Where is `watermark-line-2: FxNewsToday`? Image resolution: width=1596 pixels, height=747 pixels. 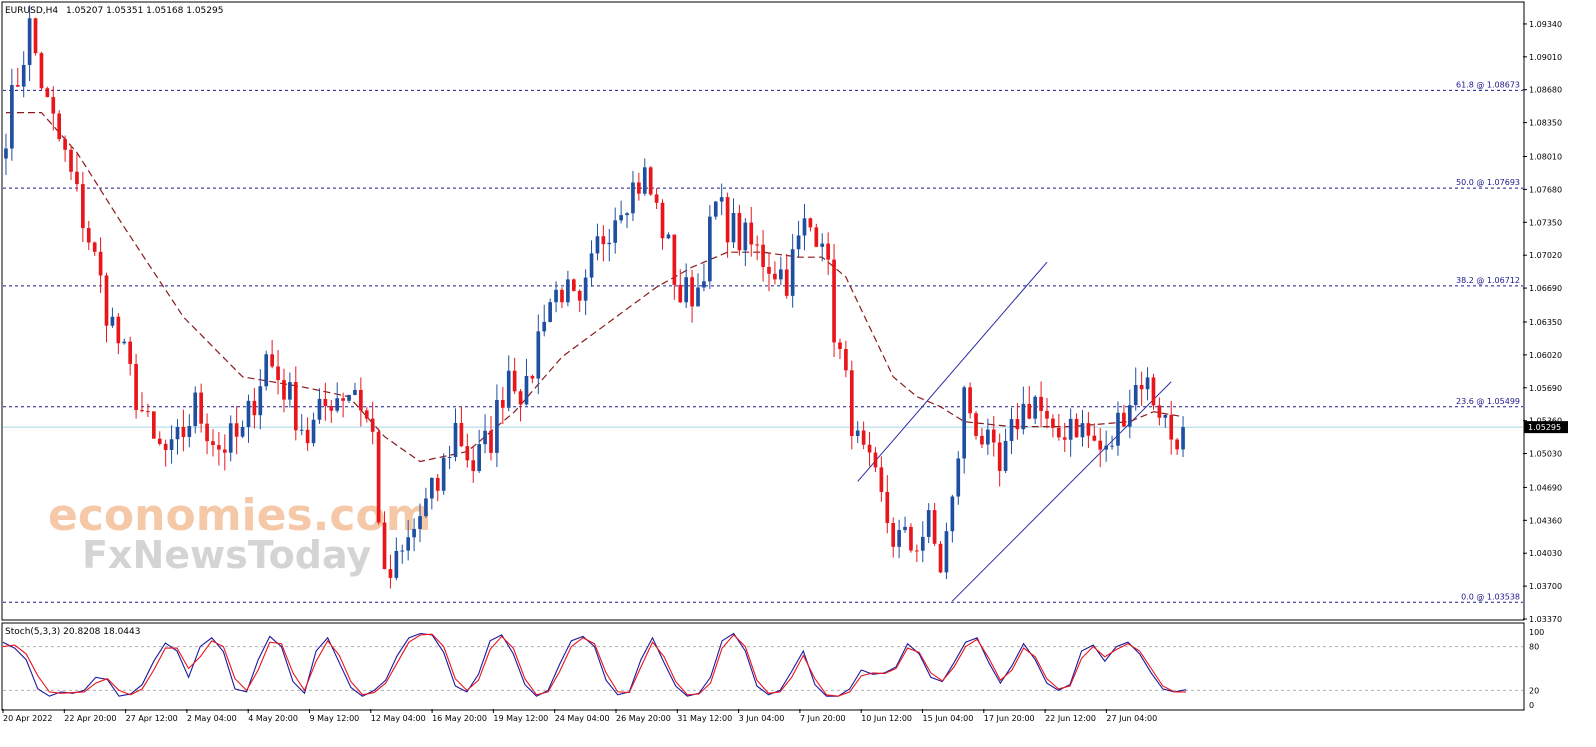
watermark-line-2: FxNewsToday is located at coordinates (226, 555).